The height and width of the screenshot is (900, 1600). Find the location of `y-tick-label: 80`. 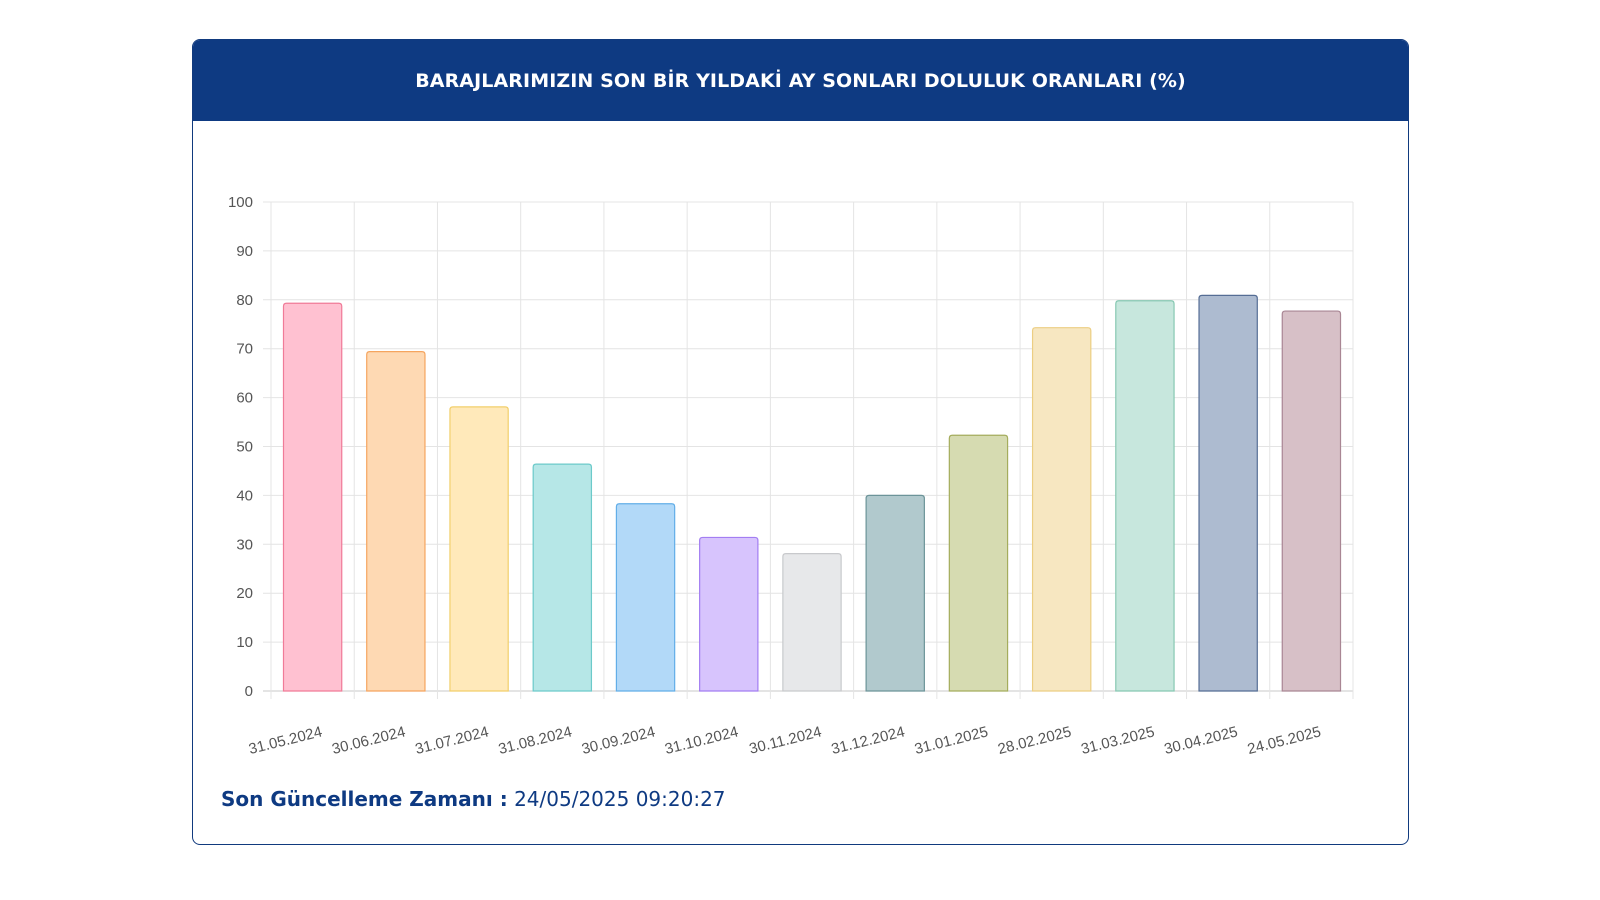

y-tick-label: 80 is located at coordinates (244, 300).